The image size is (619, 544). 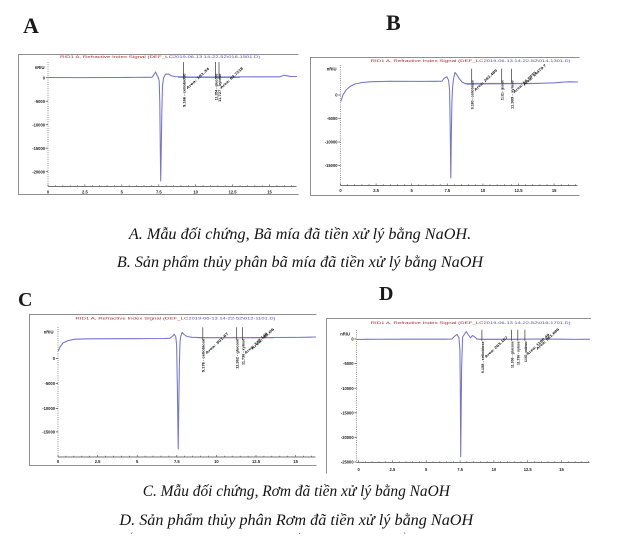 What do you see at coordinates (262, 338) in the screenshot?
I see `svg-text: Area: 48.06` at bounding box center [262, 338].